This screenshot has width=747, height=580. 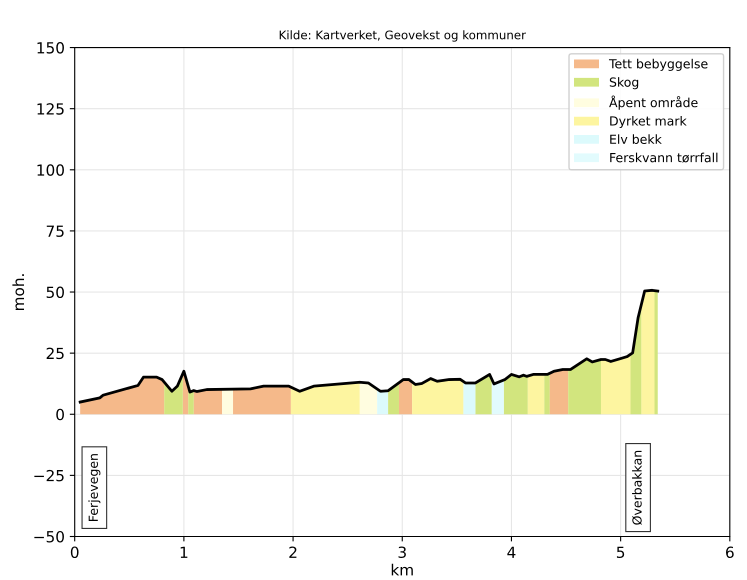 I want to click on y-tick-label: −50, so click(x=49, y=536).